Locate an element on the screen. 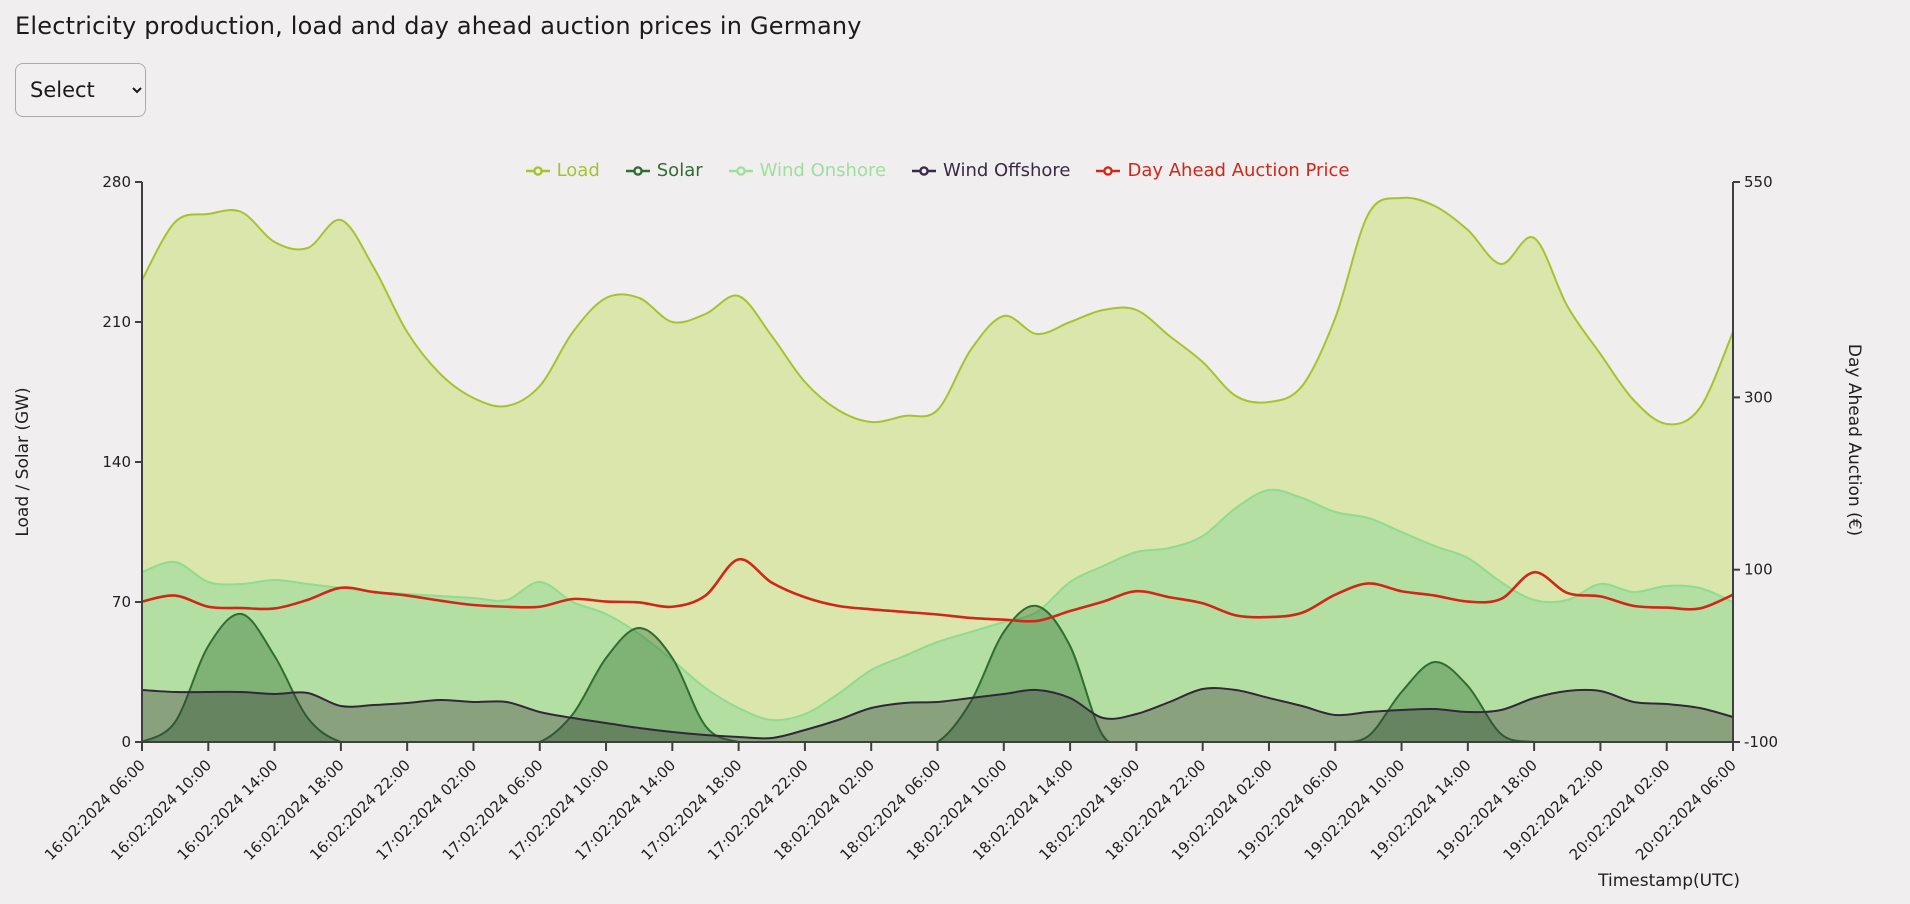 The height and width of the screenshot is (904, 1910). legend-item-wind-onshore: Wind Onshore is located at coordinates (807, 170).